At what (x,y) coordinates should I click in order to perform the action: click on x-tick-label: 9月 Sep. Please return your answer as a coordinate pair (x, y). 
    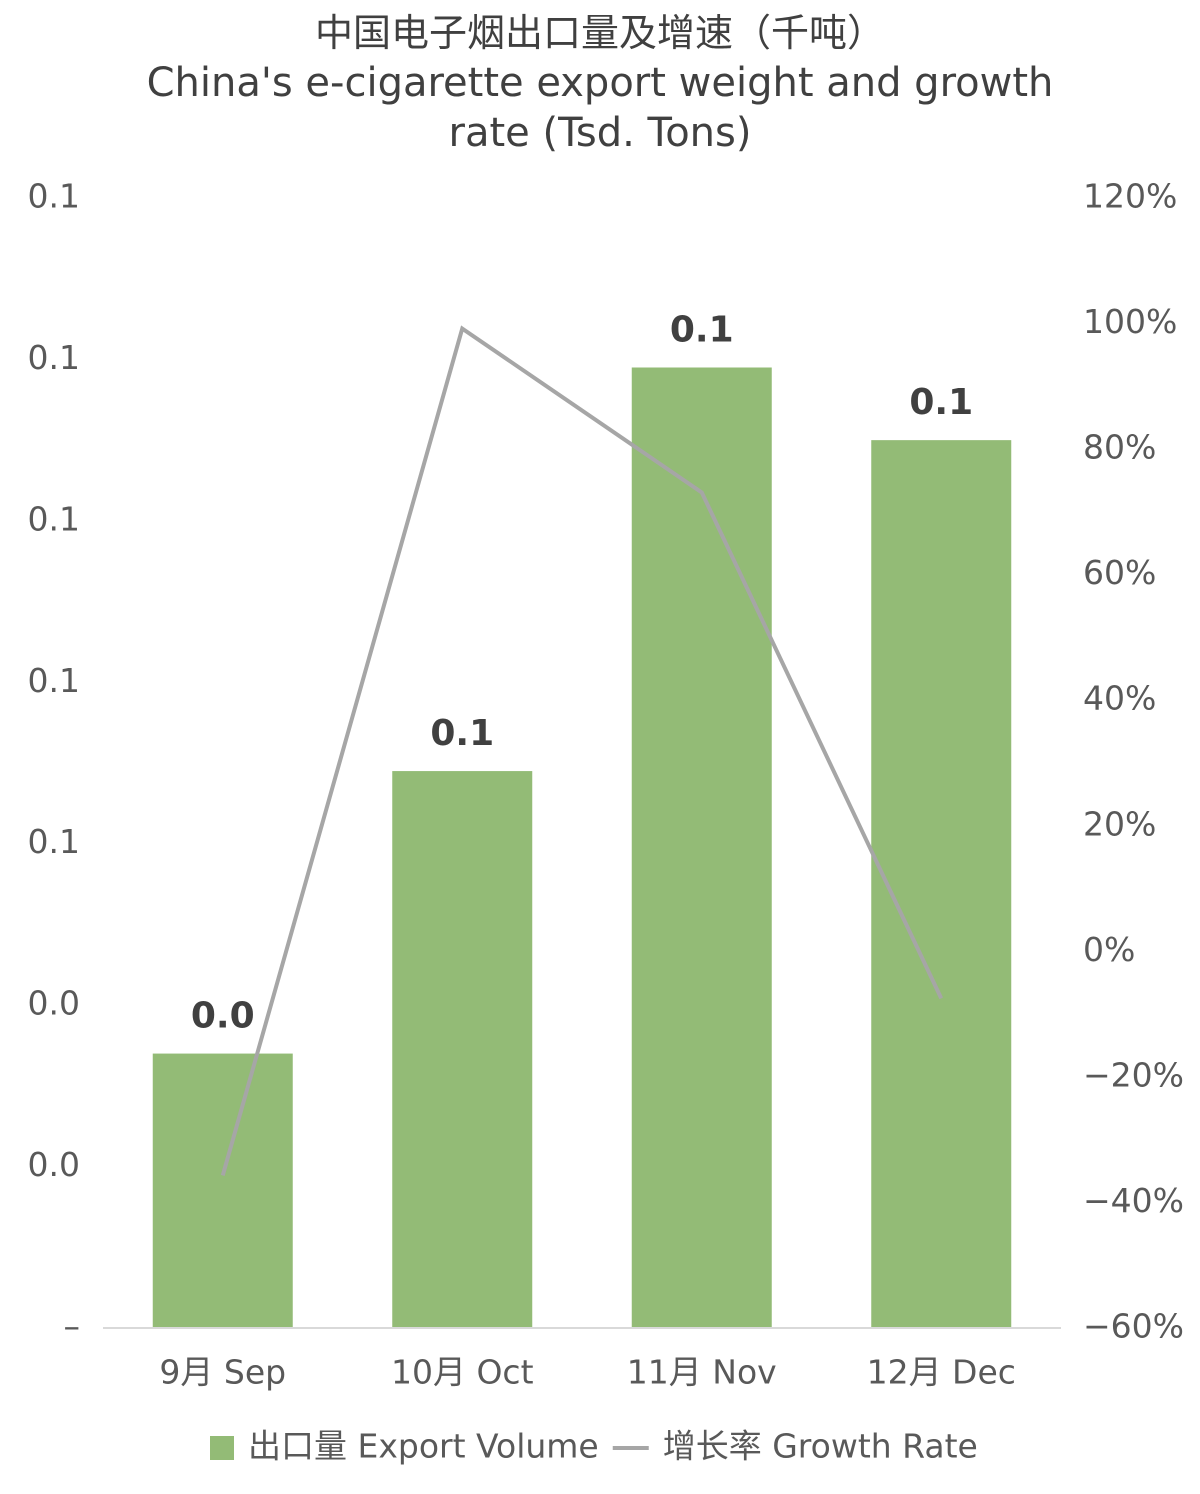
    Looking at the image, I should click on (222, 1372).